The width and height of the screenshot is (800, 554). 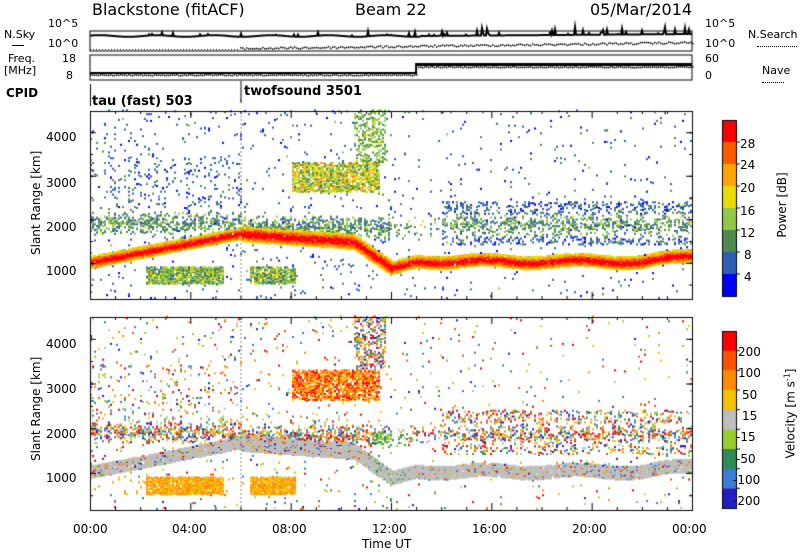 I want to click on velocity-cbar-tick-50: 50, so click(x=750, y=395).